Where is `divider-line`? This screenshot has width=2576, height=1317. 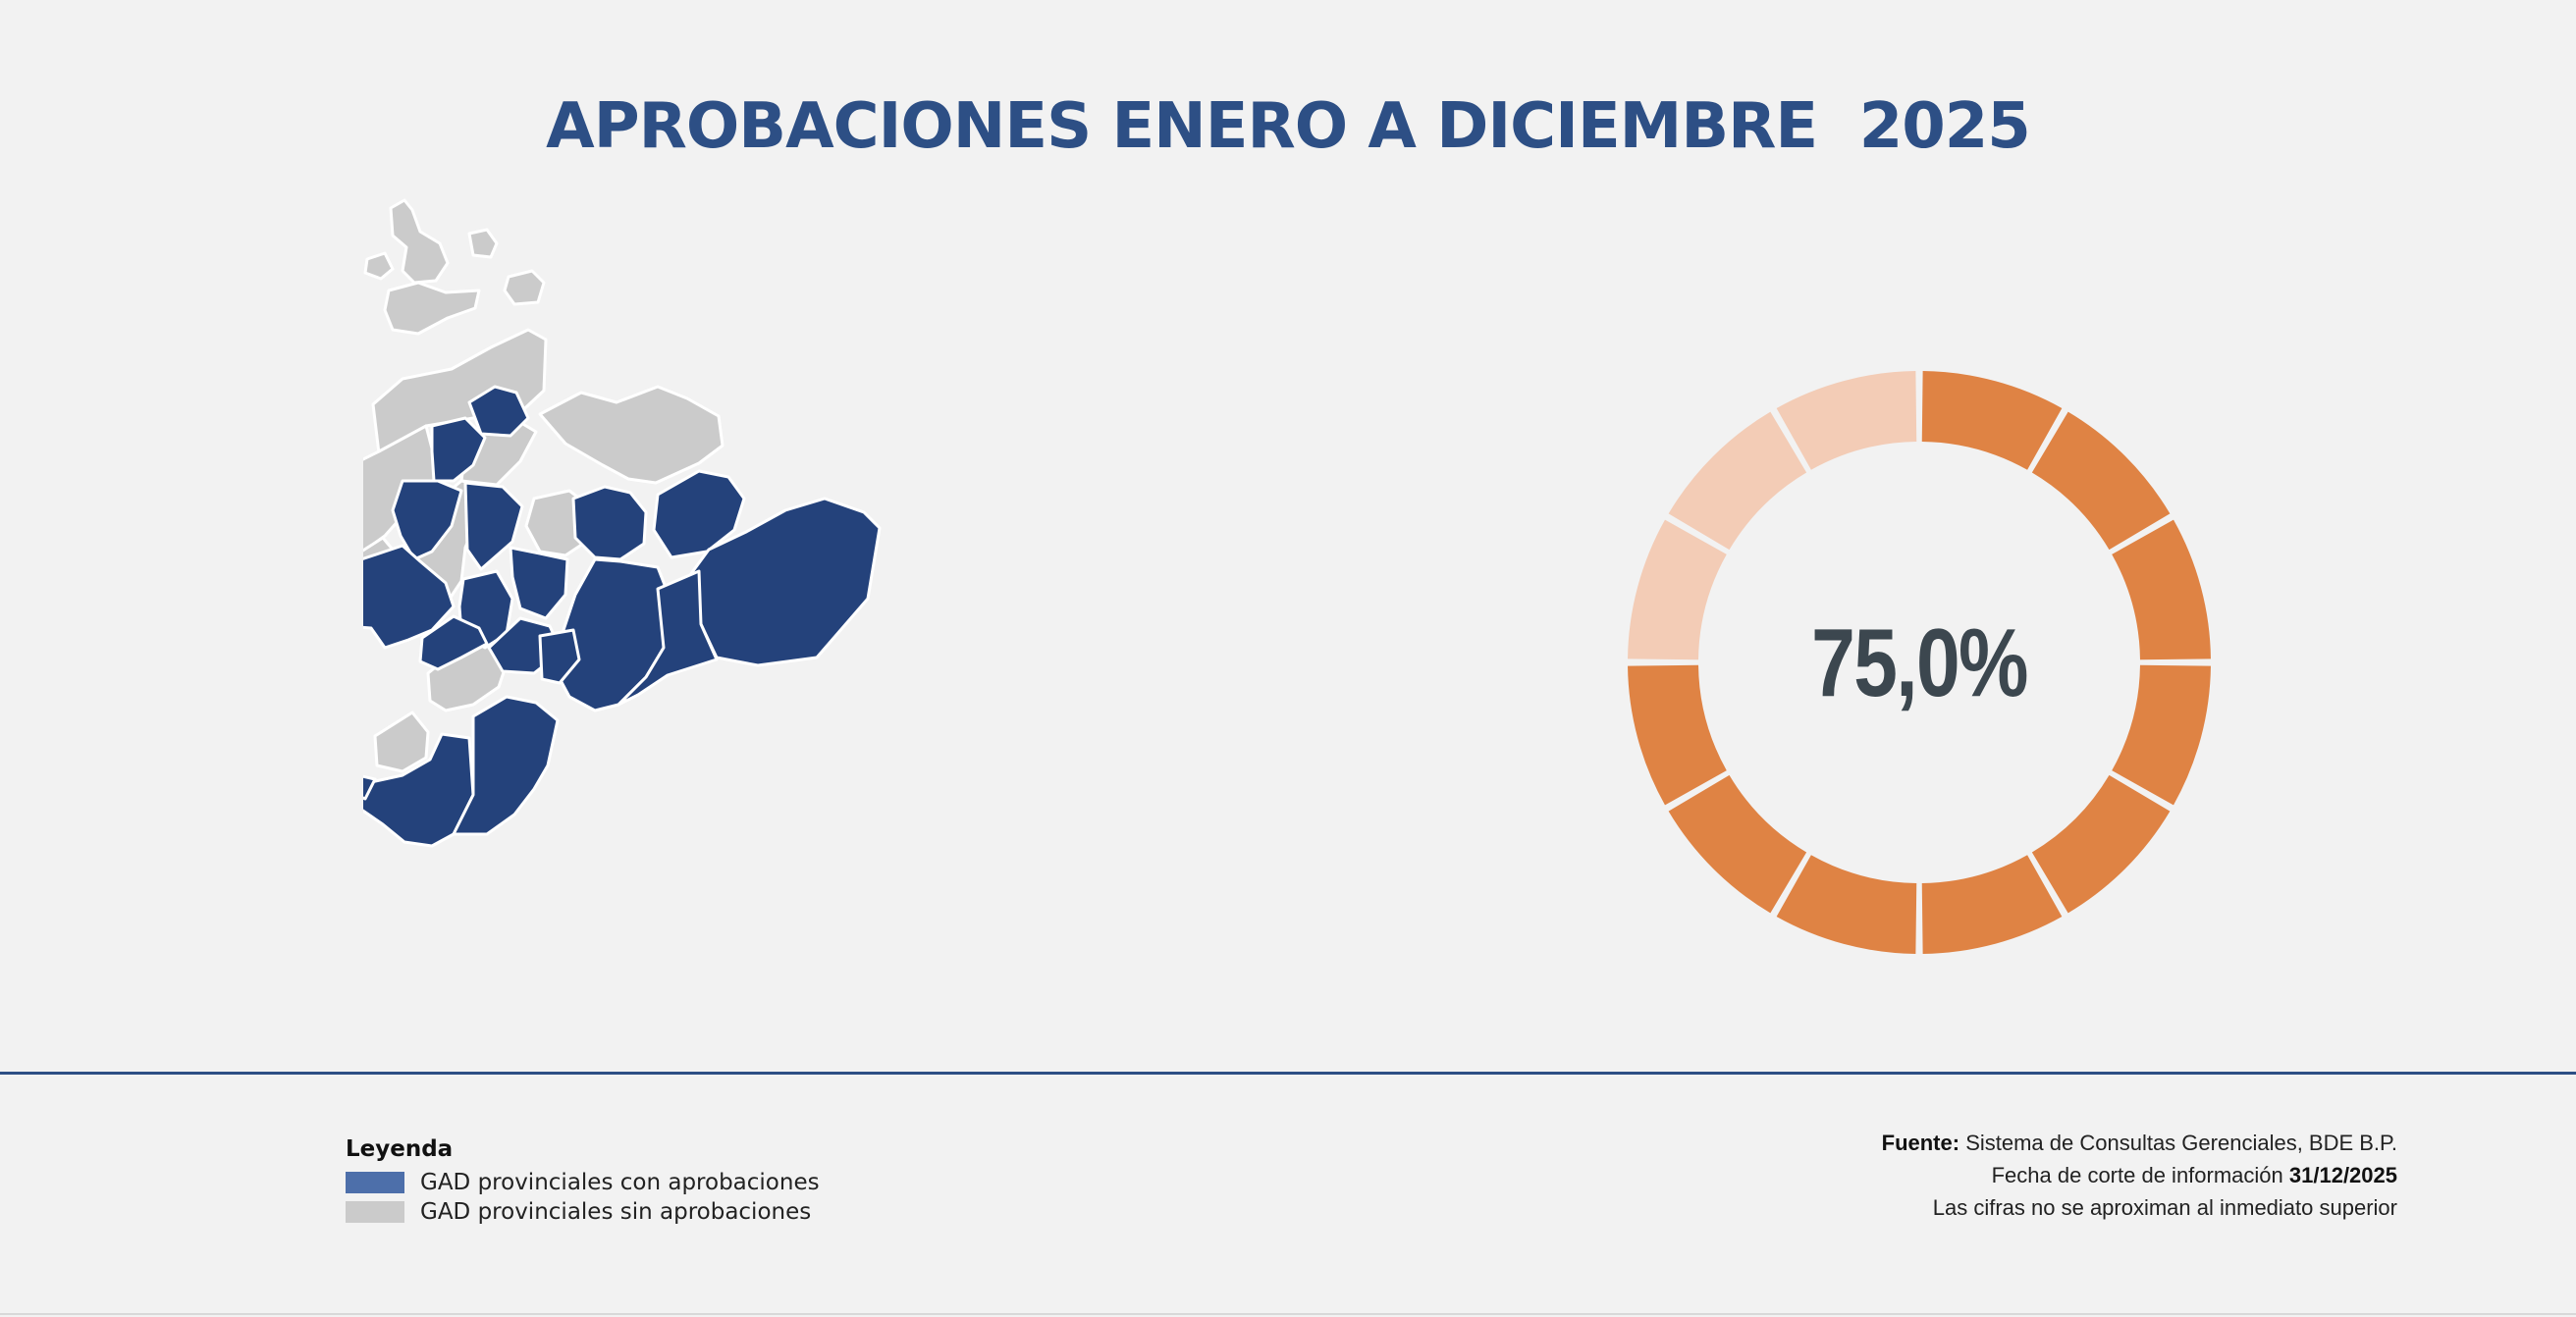
divider-line is located at coordinates (1288, 1073).